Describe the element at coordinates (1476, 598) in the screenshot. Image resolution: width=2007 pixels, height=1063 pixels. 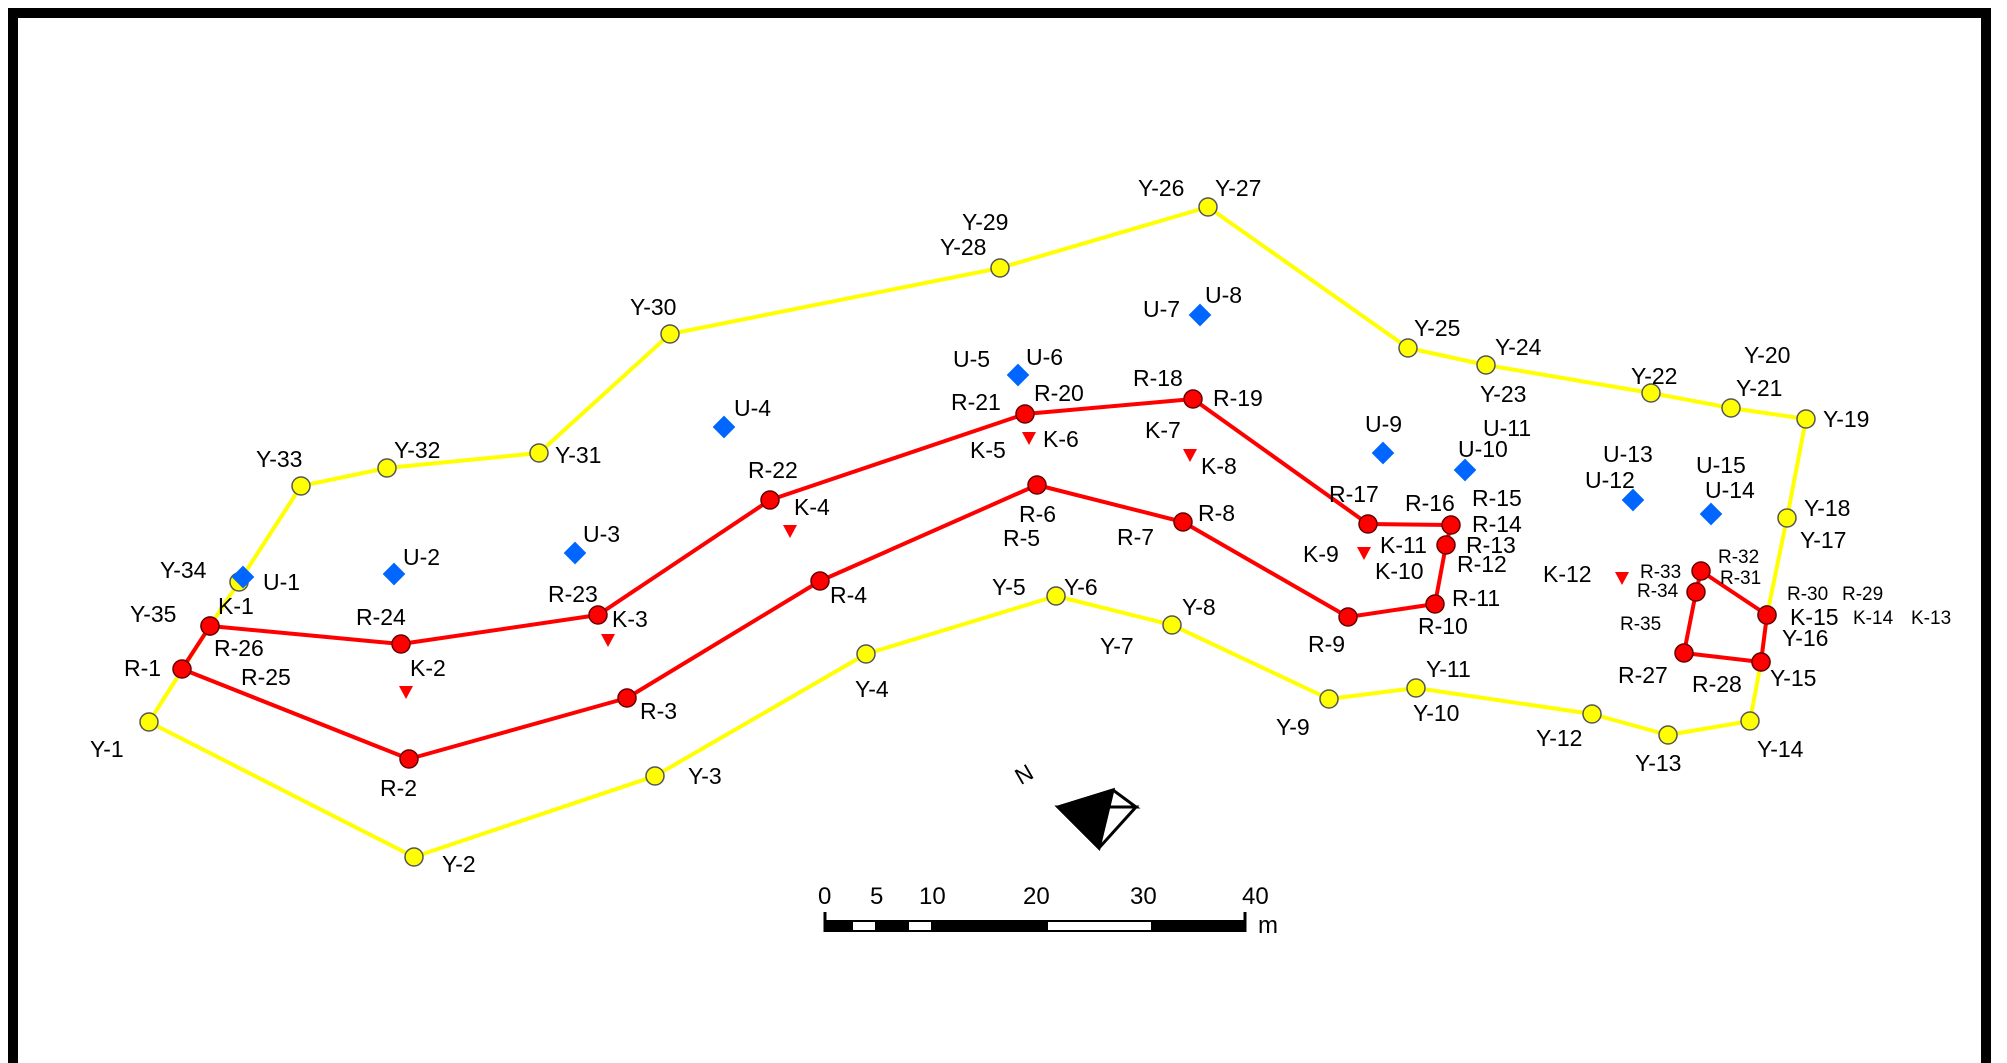
I see `r-point-label: R-11` at that location.